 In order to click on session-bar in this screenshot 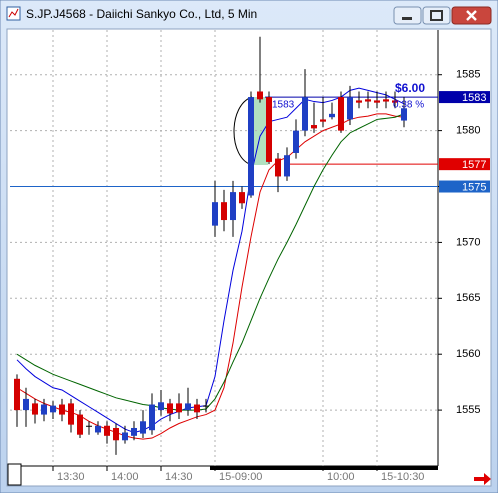, I will do `click(324, 468)`.